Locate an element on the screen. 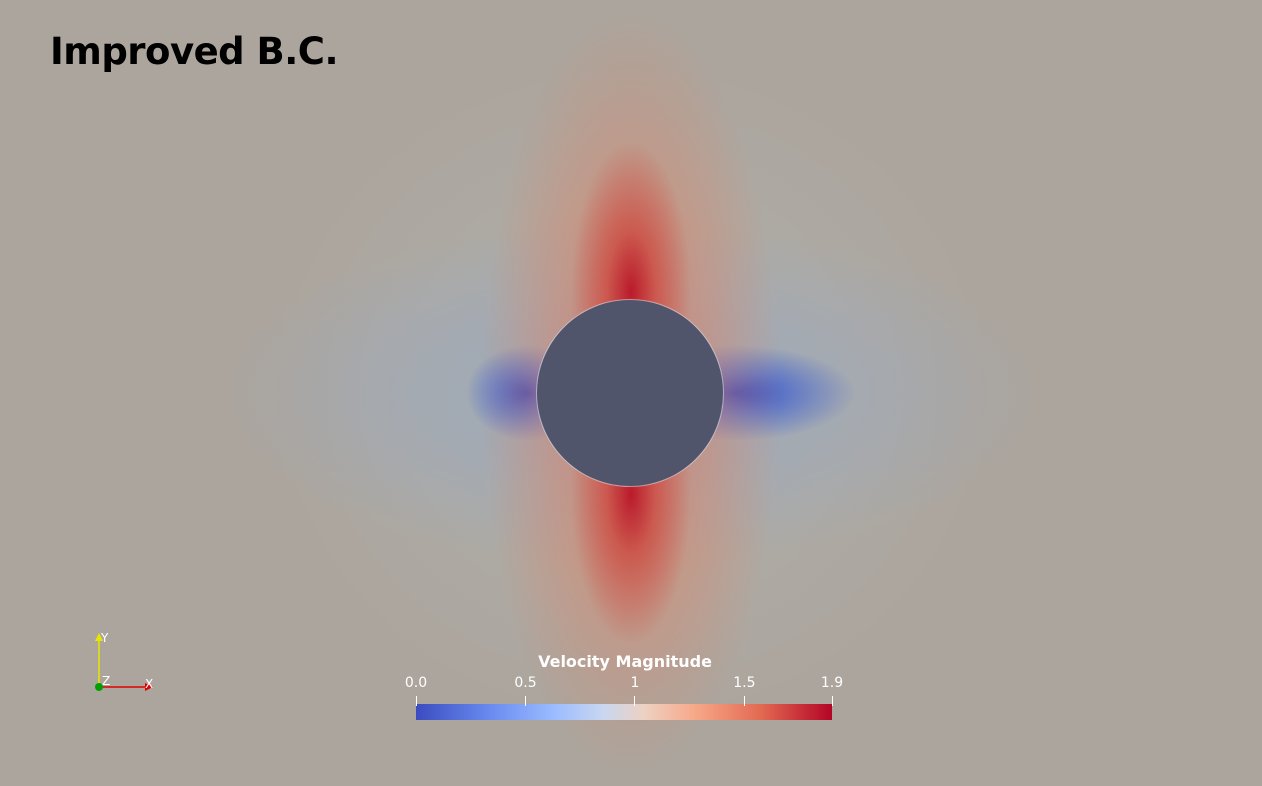  colorbar-title: Velocity Magnitude is located at coordinates (625, 661).